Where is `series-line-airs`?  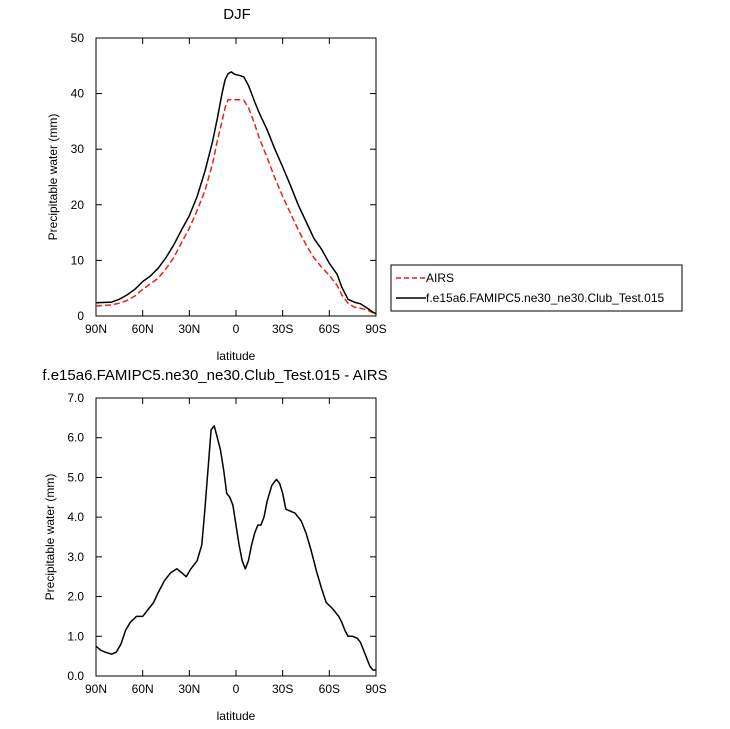 series-line-airs is located at coordinates (236, 206).